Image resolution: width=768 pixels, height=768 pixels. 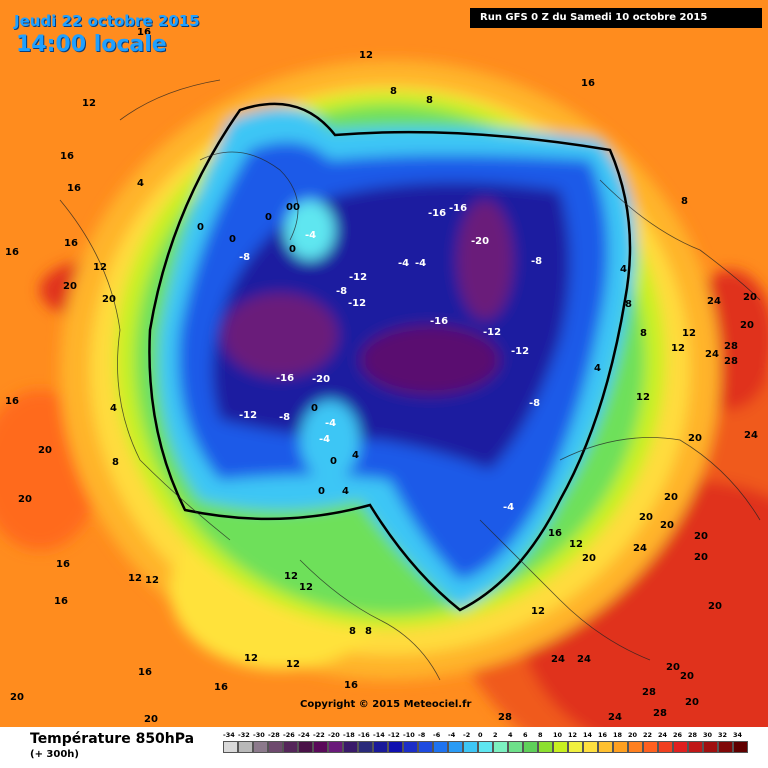 I want to click on legend-tick: 14, so click(x=588, y=735).